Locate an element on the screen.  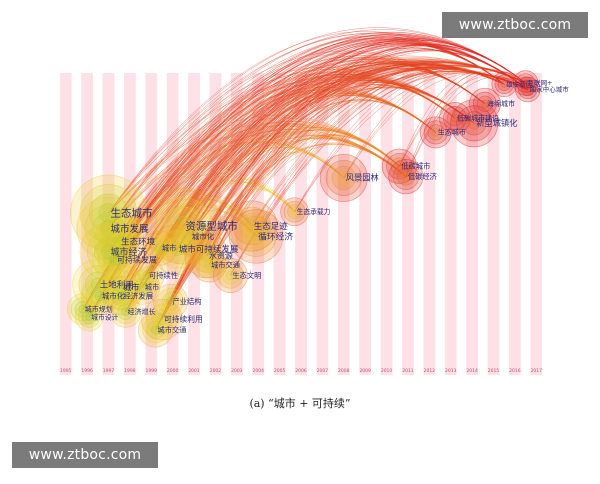
keyword-label: 城市可持续发展 is located at coordinates (209, 249).